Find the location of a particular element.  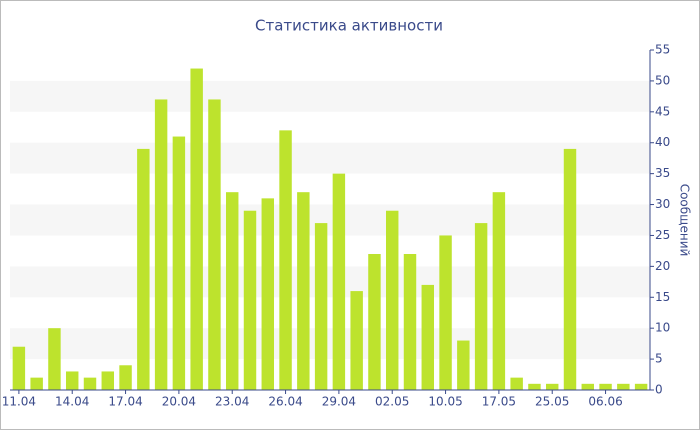

y-tick-label: 10 is located at coordinates (662, 328).